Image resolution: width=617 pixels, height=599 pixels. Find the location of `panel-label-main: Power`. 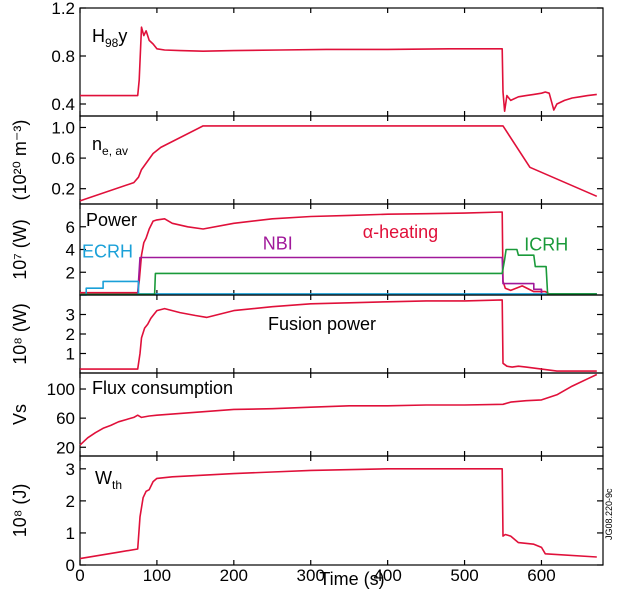

panel-label-main: Power is located at coordinates (111, 220).